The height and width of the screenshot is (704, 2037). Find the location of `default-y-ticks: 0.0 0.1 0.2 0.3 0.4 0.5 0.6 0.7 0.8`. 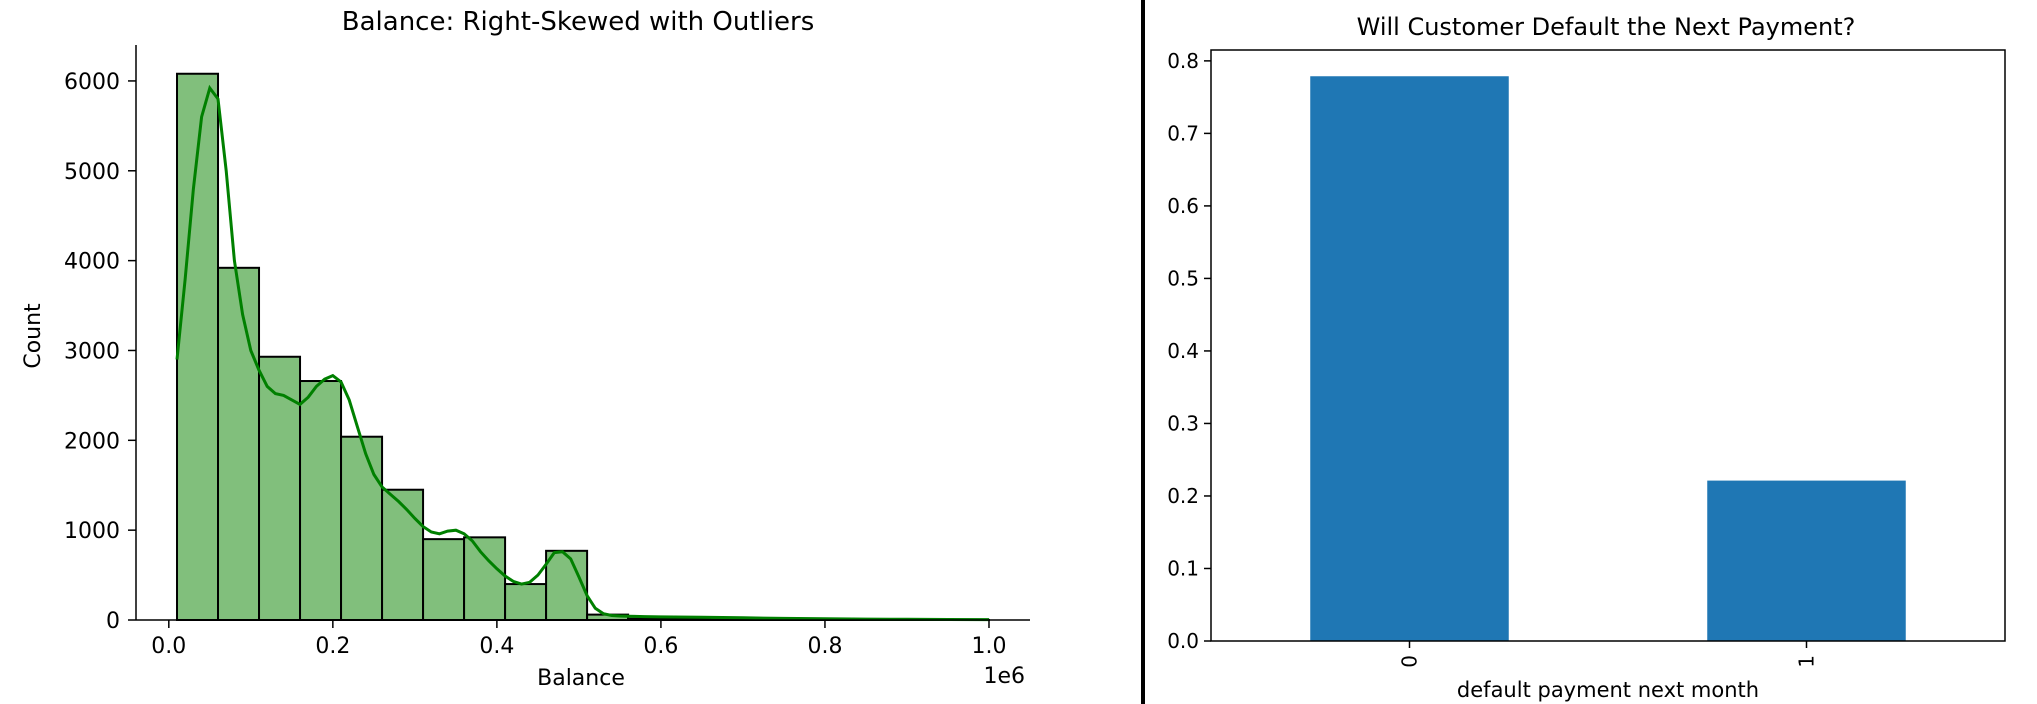

default-y-ticks: 0.0 0.1 0.2 0.3 0.4 0.5 0.6 0.7 0.8 is located at coordinates (1189, 351).